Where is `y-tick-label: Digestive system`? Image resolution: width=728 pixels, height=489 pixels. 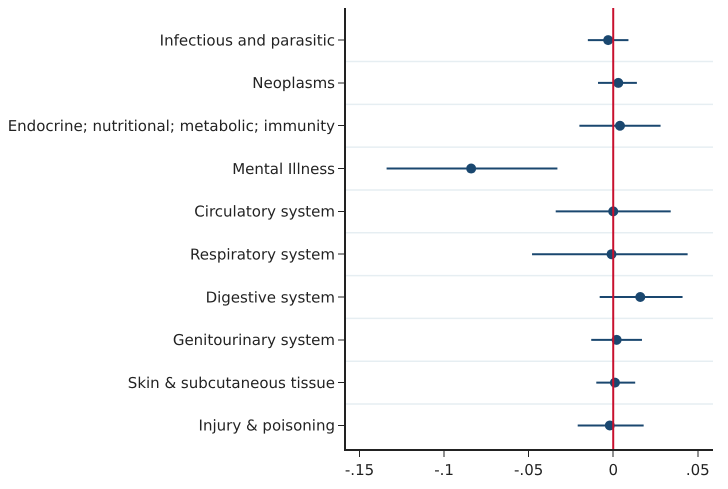
y-tick-label: Digestive system is located at coordinates (270, 297).